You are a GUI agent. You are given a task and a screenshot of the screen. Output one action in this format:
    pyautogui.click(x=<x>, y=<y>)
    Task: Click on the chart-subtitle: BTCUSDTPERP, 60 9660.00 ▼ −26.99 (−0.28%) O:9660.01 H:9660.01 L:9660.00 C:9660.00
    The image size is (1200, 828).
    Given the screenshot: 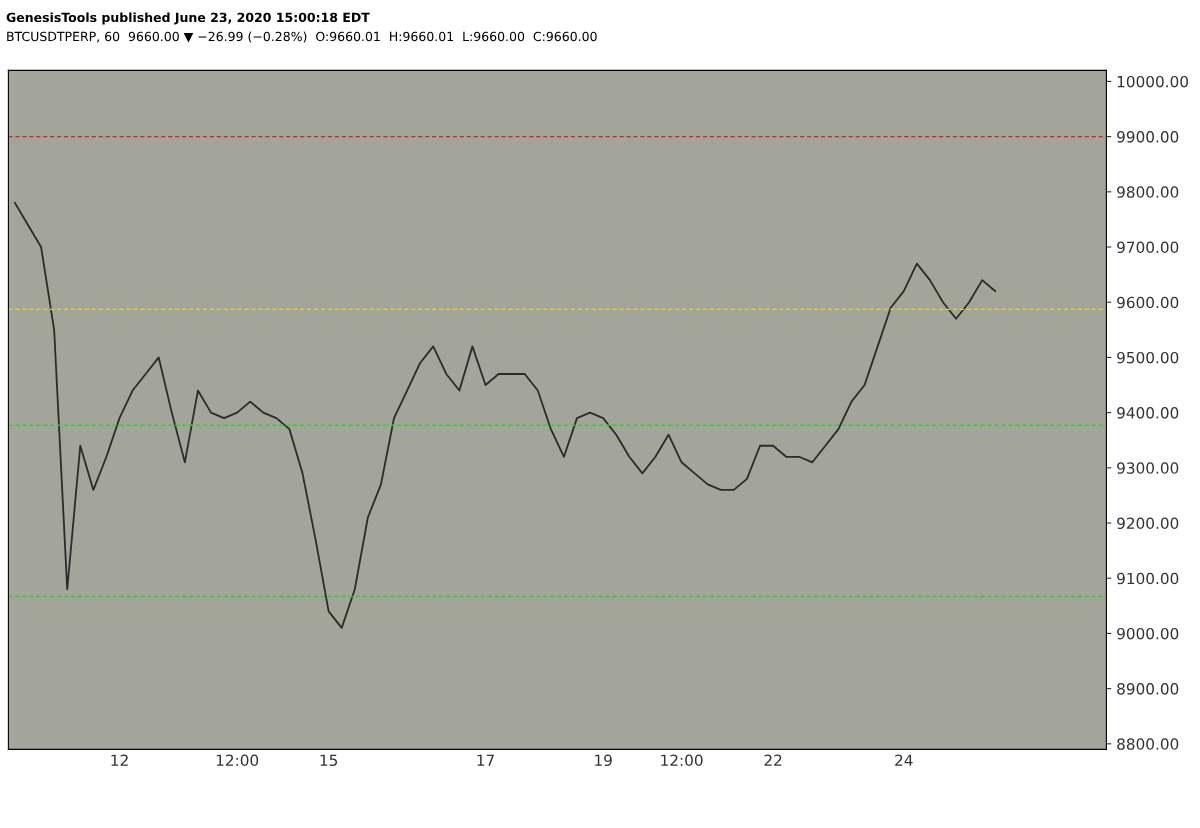 What is the action you would take?
    pyautogui.click(x=302, y=37)
    